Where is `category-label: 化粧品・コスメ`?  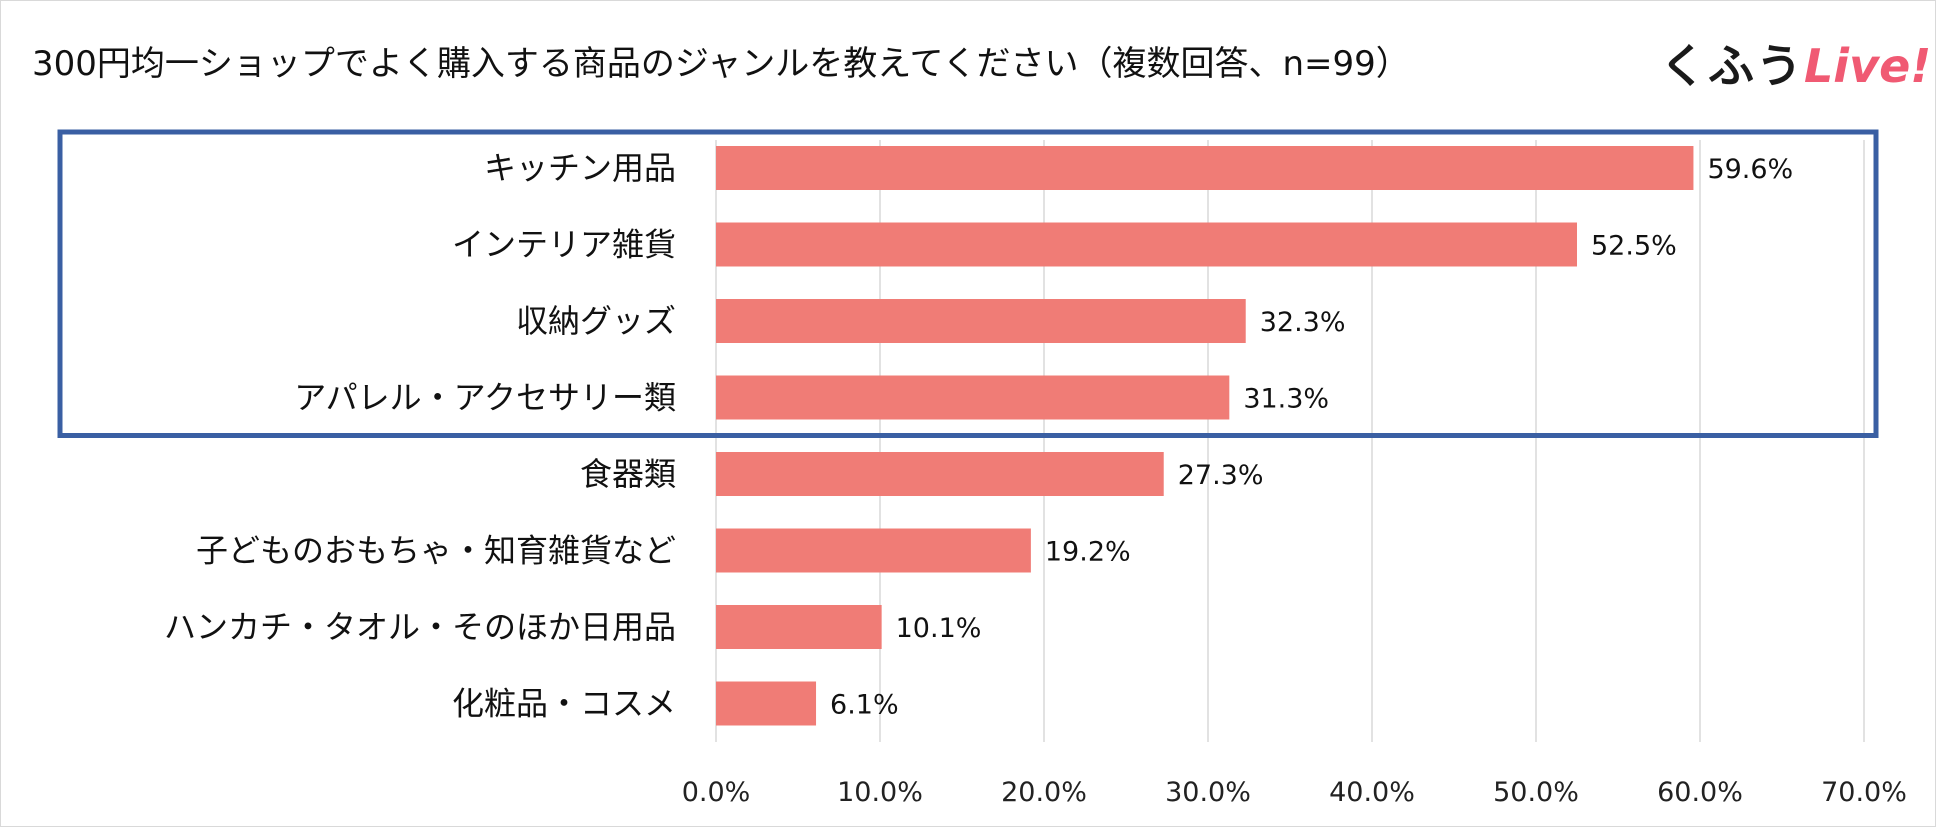
category-label: 化粧品・コスメ is located at coordinates (564, 704).